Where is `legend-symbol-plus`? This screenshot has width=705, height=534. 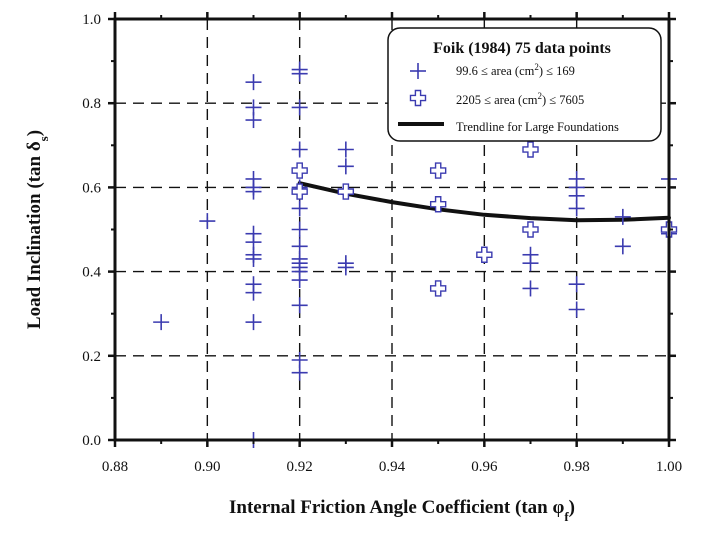
legend-symbol-plus is located at coordinates (418, 71).